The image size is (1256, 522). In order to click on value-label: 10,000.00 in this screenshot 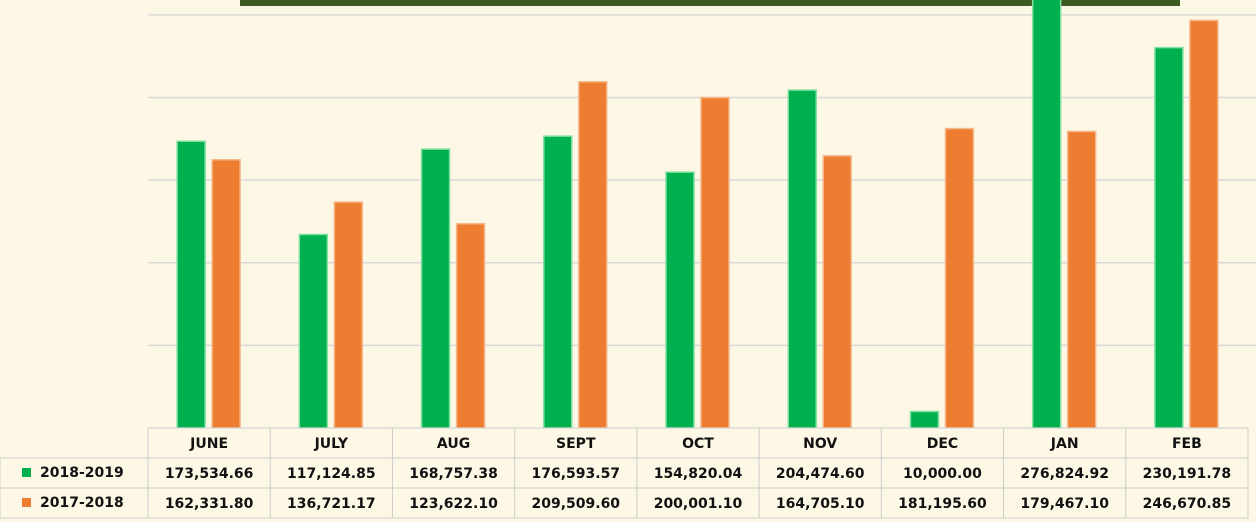, I will do `click(942, 474)`.